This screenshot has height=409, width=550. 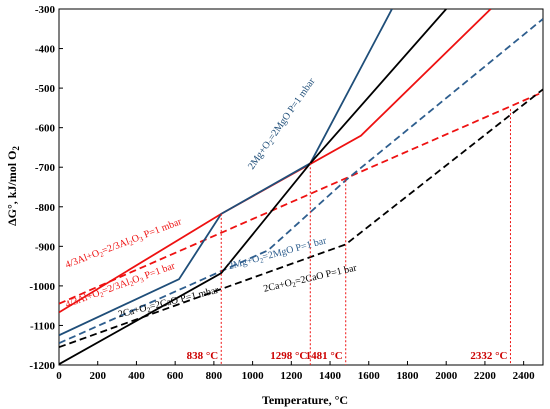 What do you see at coordinates (305, 400) in the screenshot?
I see `x-axis-label: Temperature, °C` at bounding box center [305, 400].